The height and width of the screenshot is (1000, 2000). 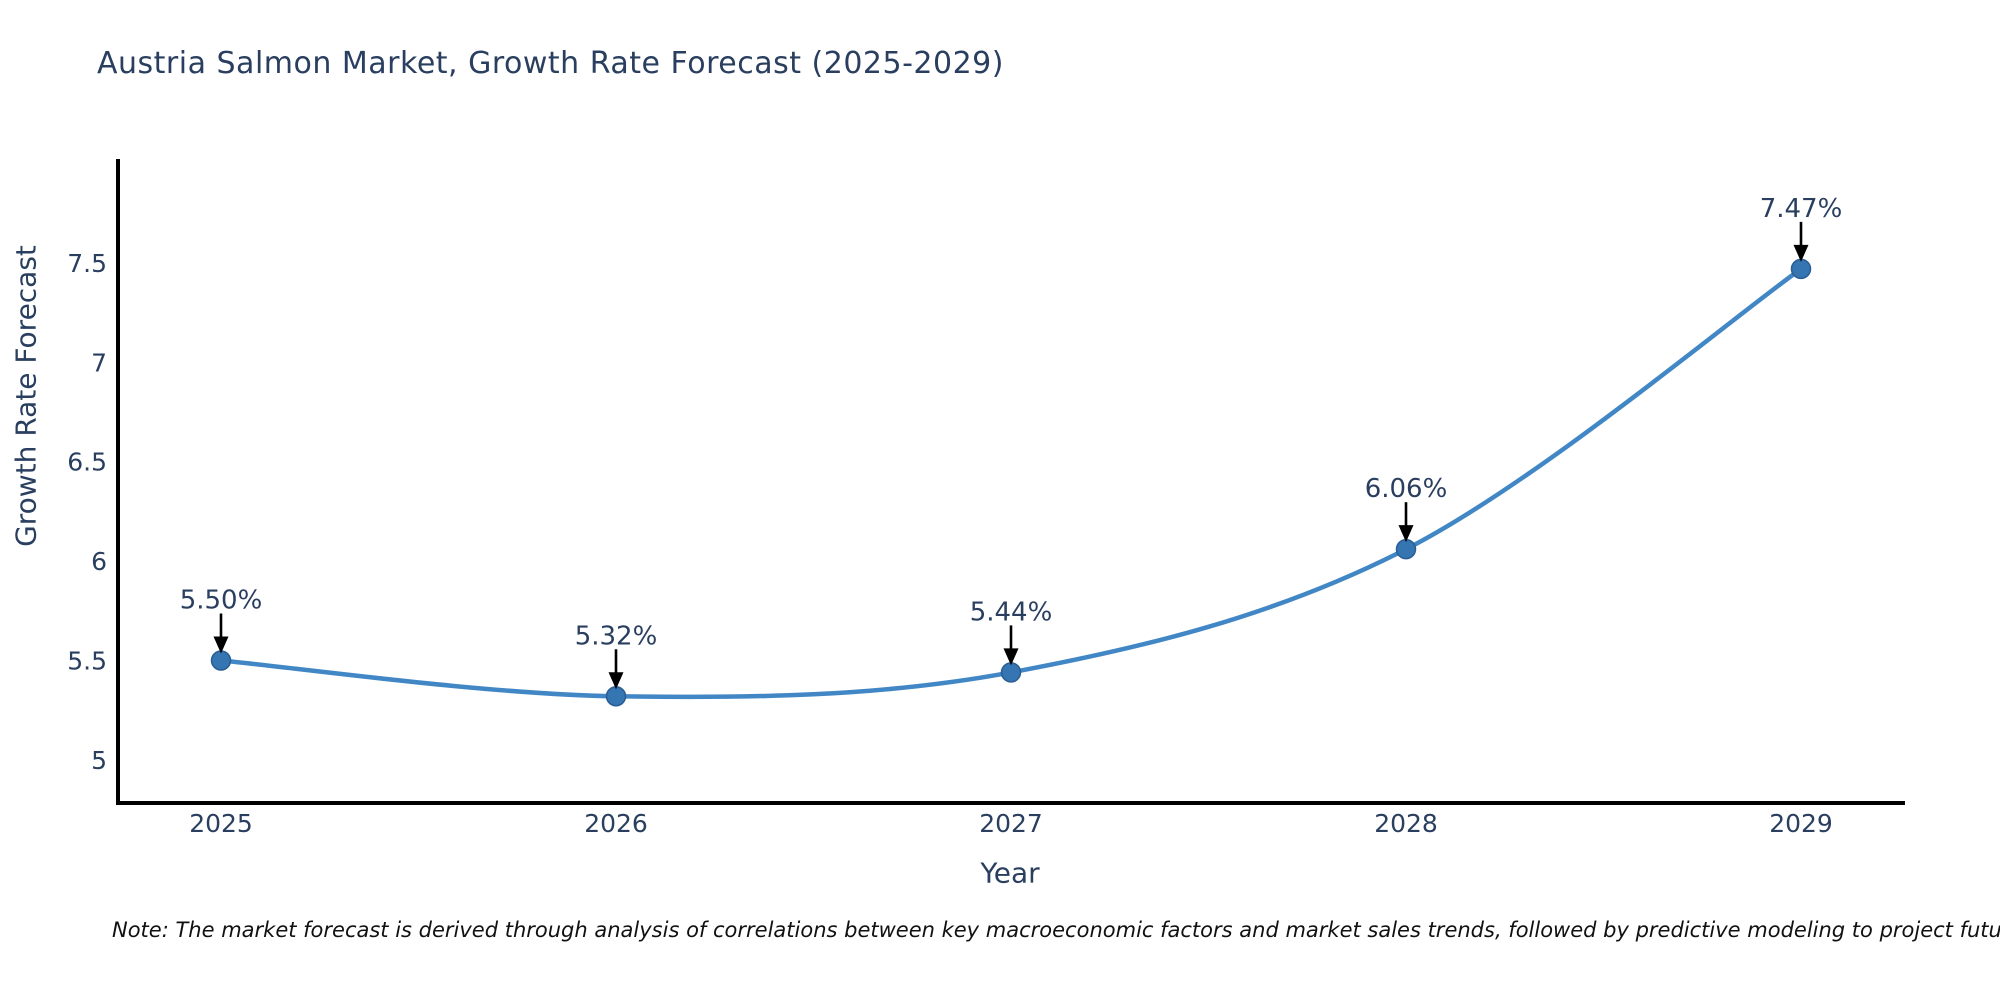 I want to click on y-tick-label: 7.5, so click(x=87, y=263).